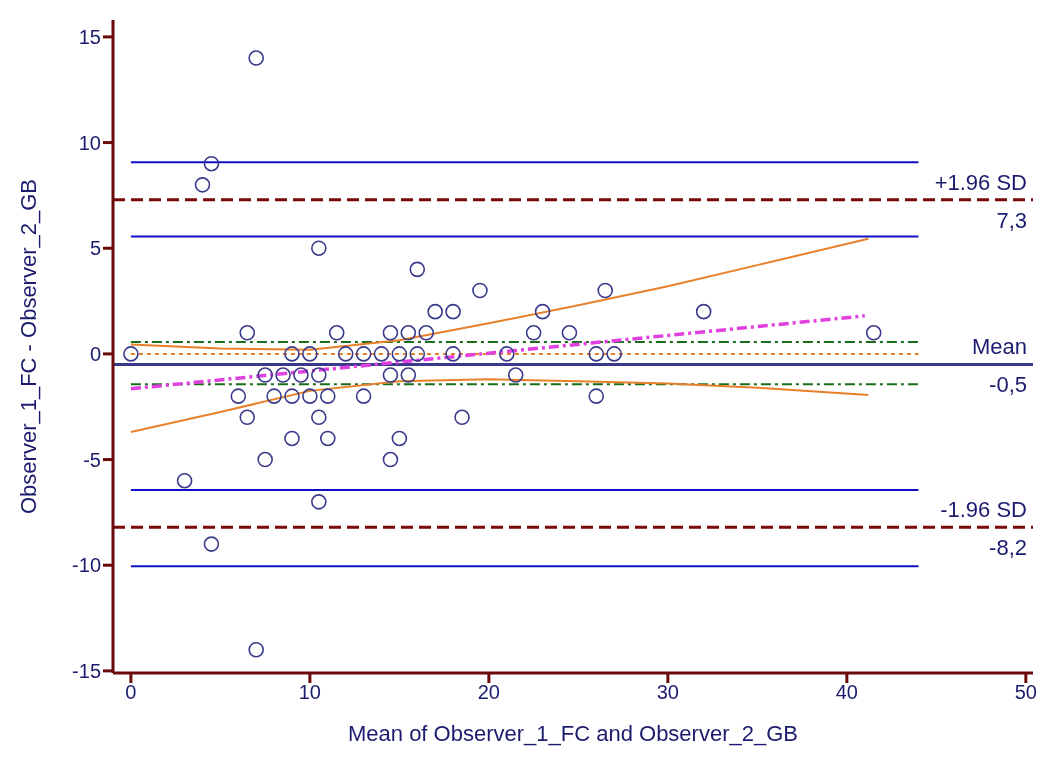  I want to click on ref-line-label: -1.96 SD -8,2, so click(983, 529).